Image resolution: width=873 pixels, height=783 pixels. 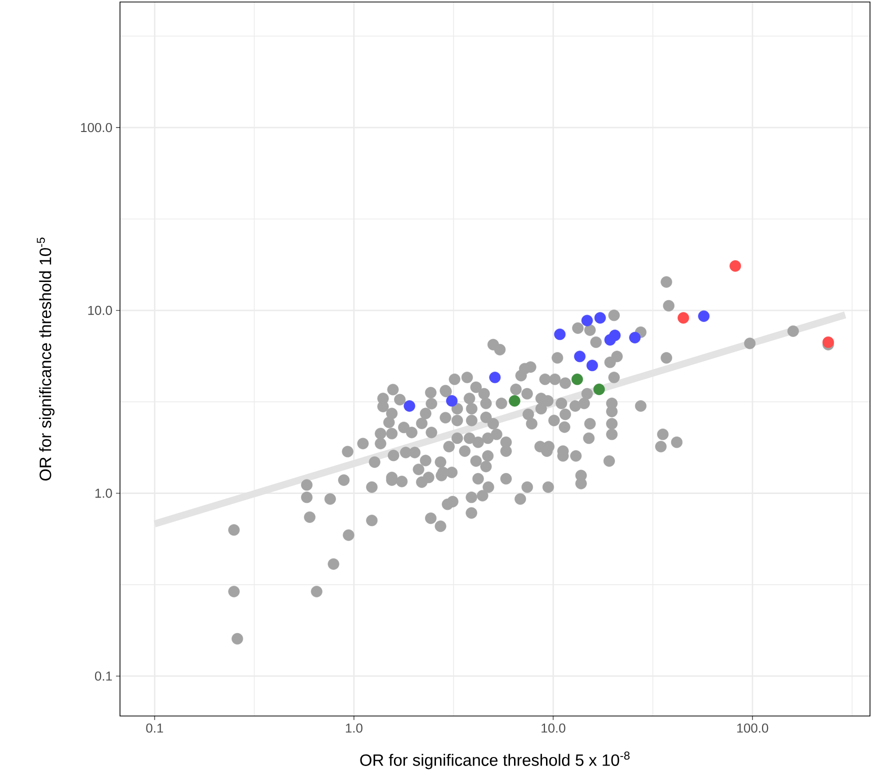 I want to click on y-tick-label: 0.1, so click(x=103, y=676).